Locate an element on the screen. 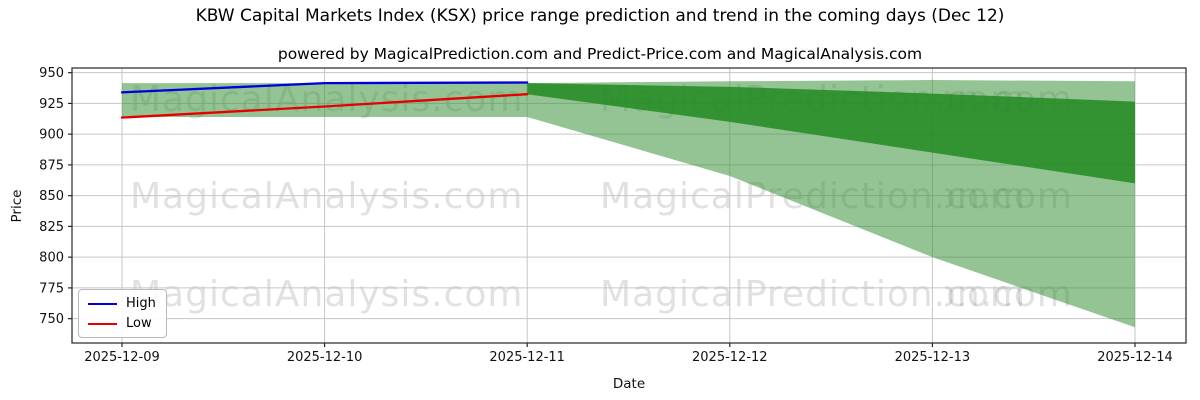  x-axis-label: Date is located at coordinates (629, 384).